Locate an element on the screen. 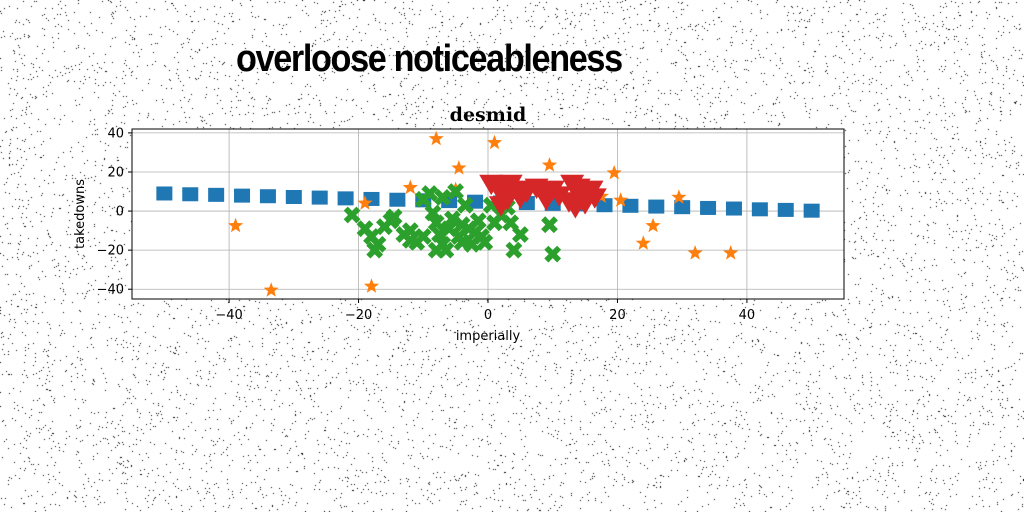  y-tick-label: 0 is located at coordinates (120, 212).